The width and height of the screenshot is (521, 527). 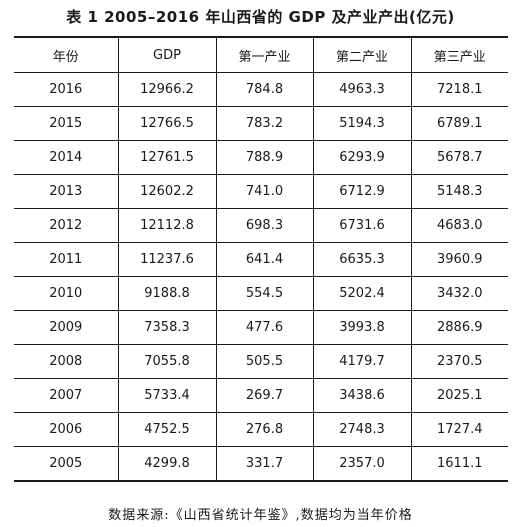 What do you see at coordinates (361, 327) in the screenshot?
I see `cell-secondary: 3993.8` at bounding box center [361, 327].